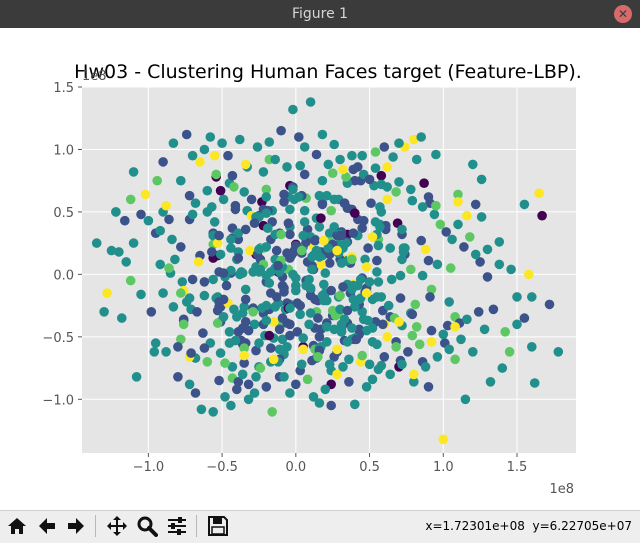 This screenshot has width=640, height=543. Describe the element at coordinates (47, 526) in the screenshot. I see `back-button` at that location.